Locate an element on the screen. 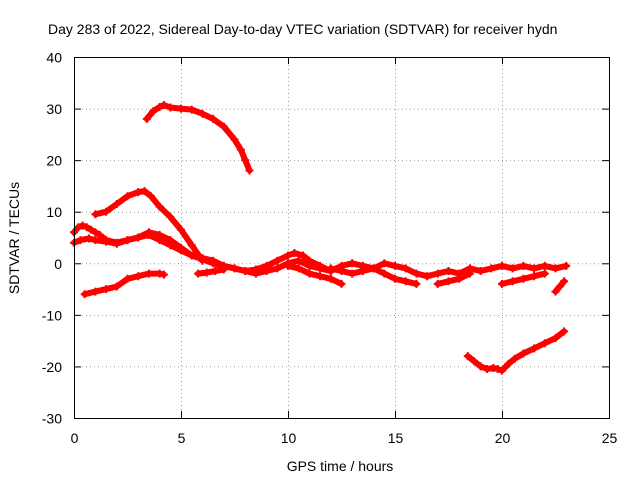 The image size is (640, 480). x-axis-title: GPS time / hours is located at coordinates (340, 466).